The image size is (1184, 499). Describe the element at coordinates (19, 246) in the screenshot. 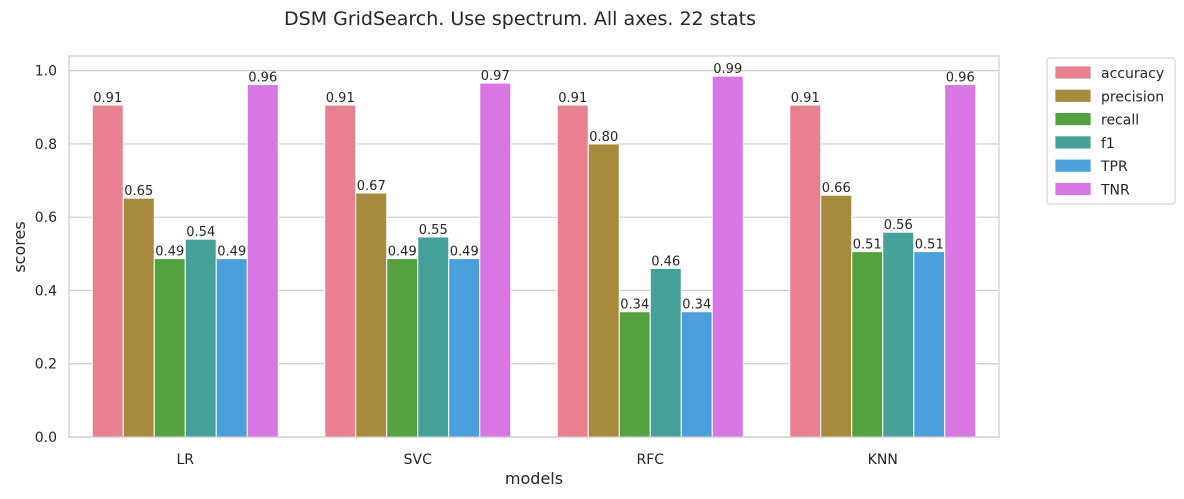

I see `y-axis-label: scores` at that location.